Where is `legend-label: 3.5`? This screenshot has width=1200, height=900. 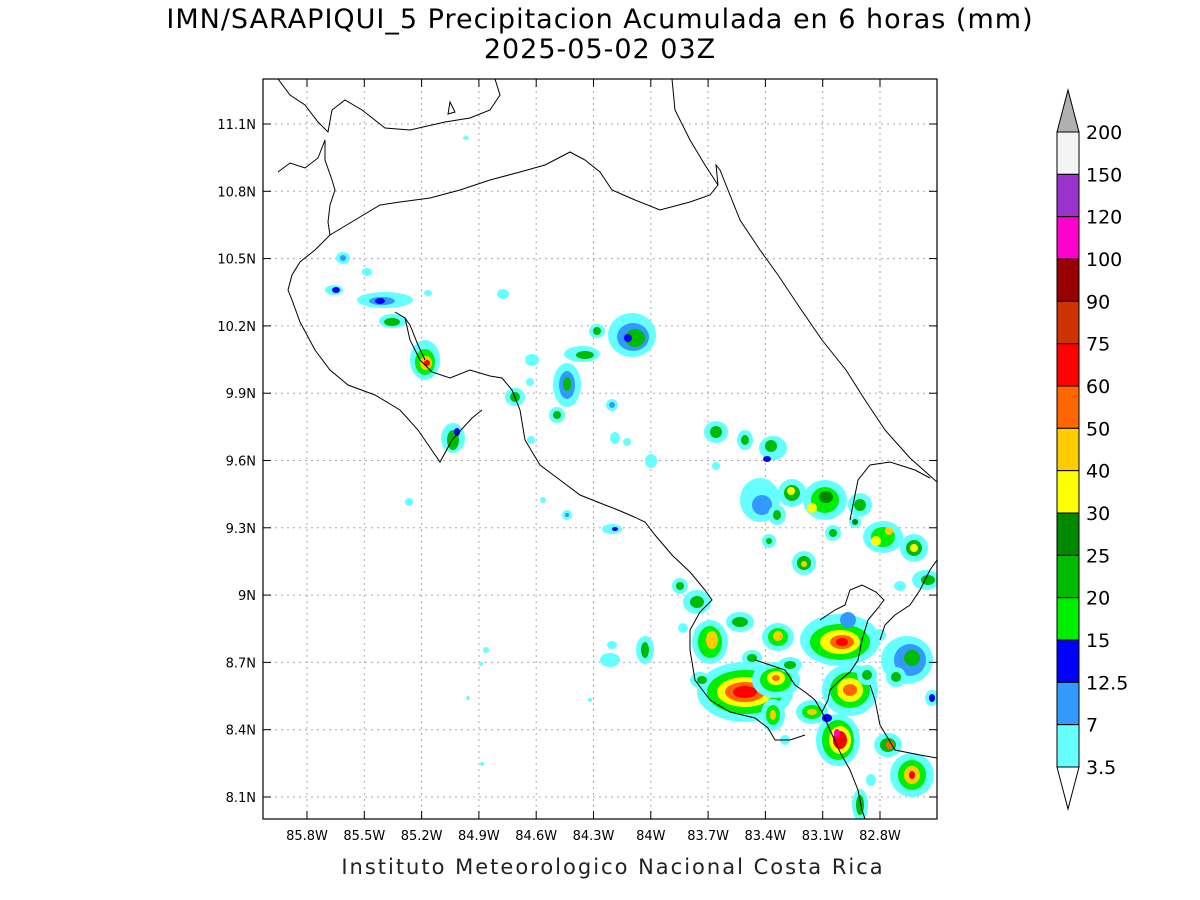
legend-label: 3.5 is located at coordinates (1101, 768).